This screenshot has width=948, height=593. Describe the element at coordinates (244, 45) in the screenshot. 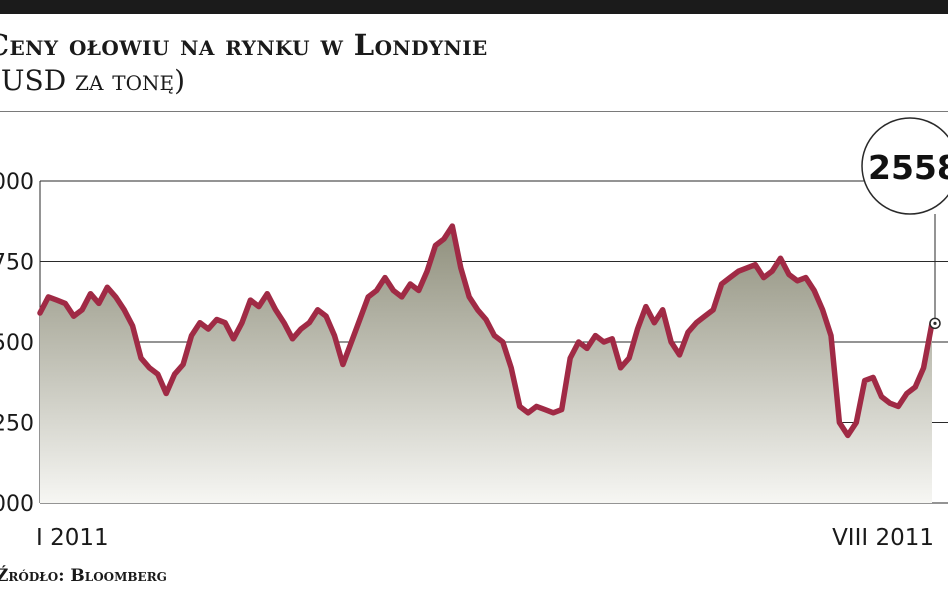

I see `chart-title: Ceny ołowiu na rynku w Londynie` at that location.